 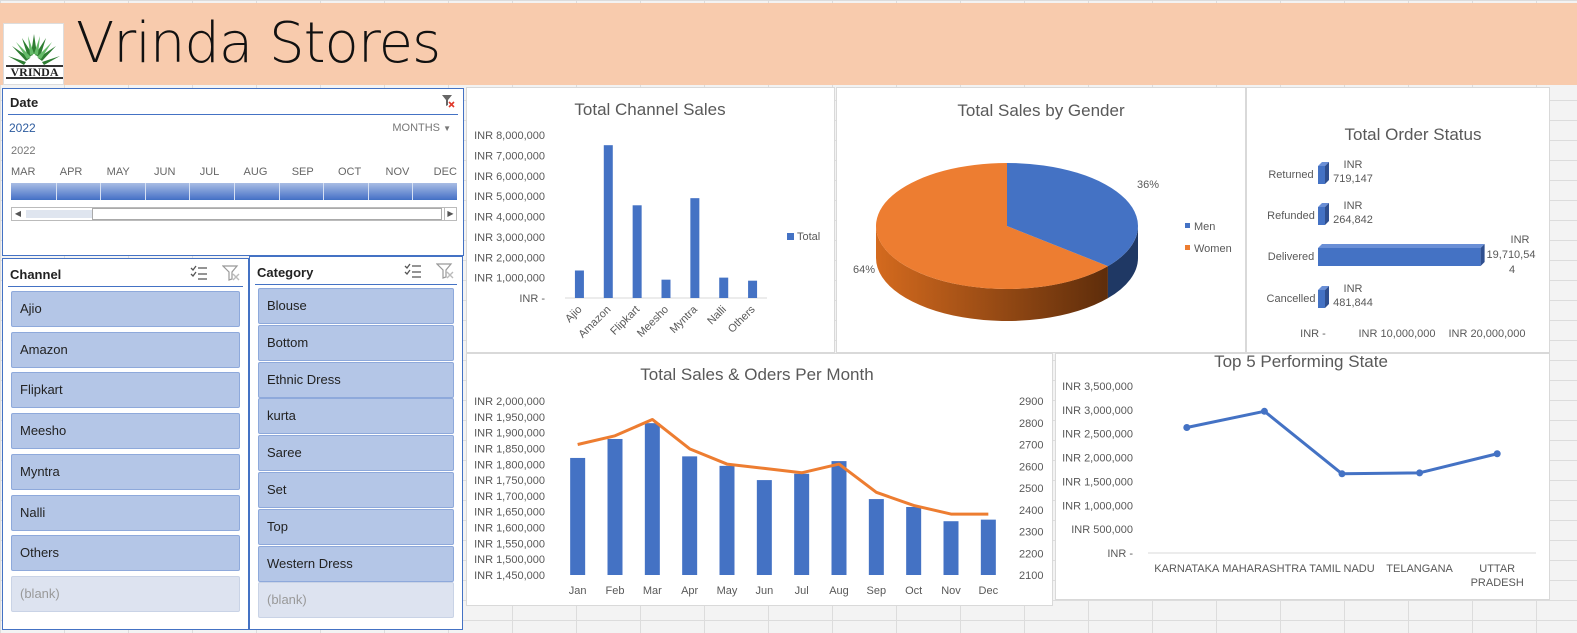 What do you see at coordinates (509, 465) in the screenshot?
I see `y-tick-label: INR 1,800,000` at bounding box center [509, 465].